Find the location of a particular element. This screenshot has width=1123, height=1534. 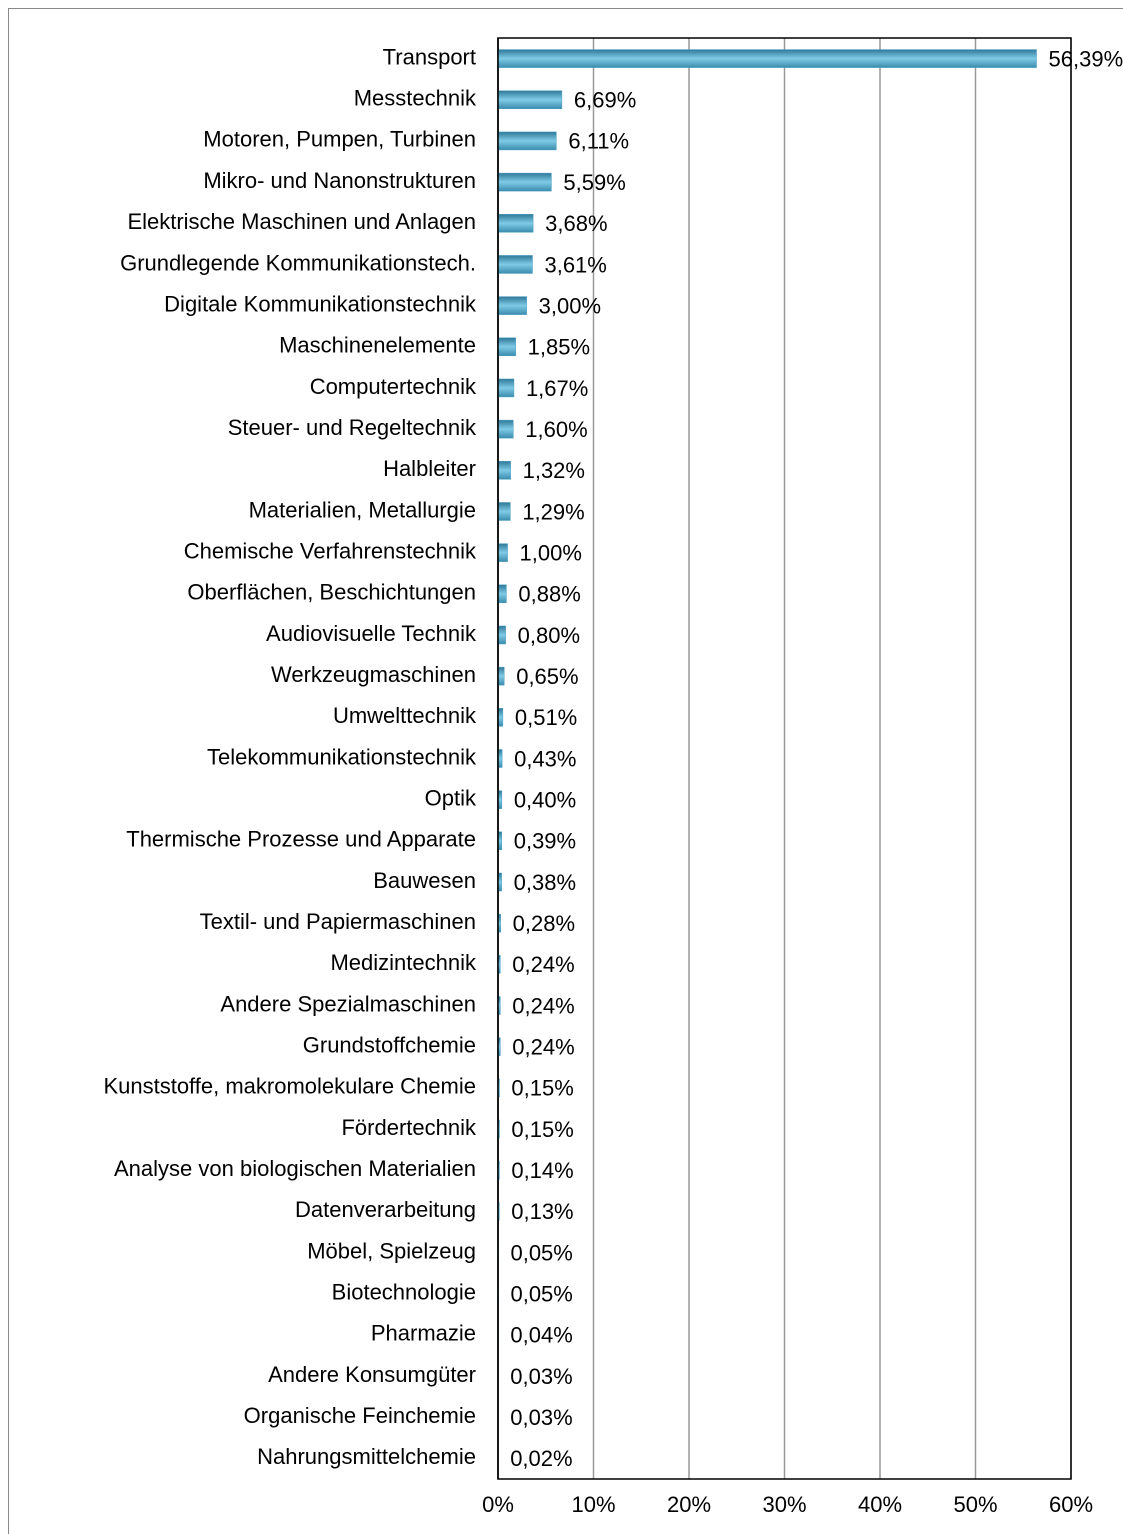

y-tick-label: Maschinenelemente is located at coordinates (377, 345).